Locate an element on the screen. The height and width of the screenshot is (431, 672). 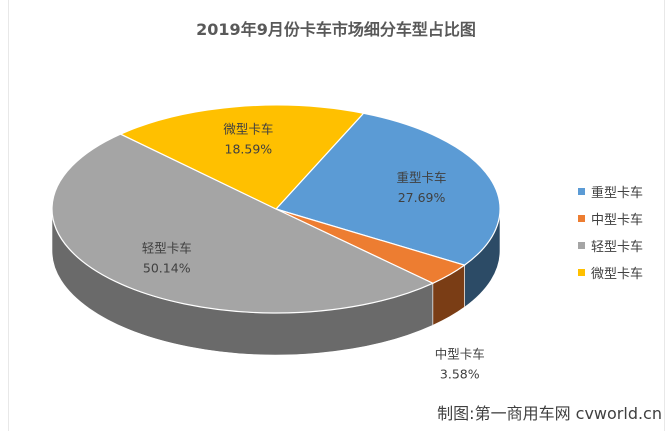
slice-category-label: 轻型卡车 is located at coordinates (167, 247).